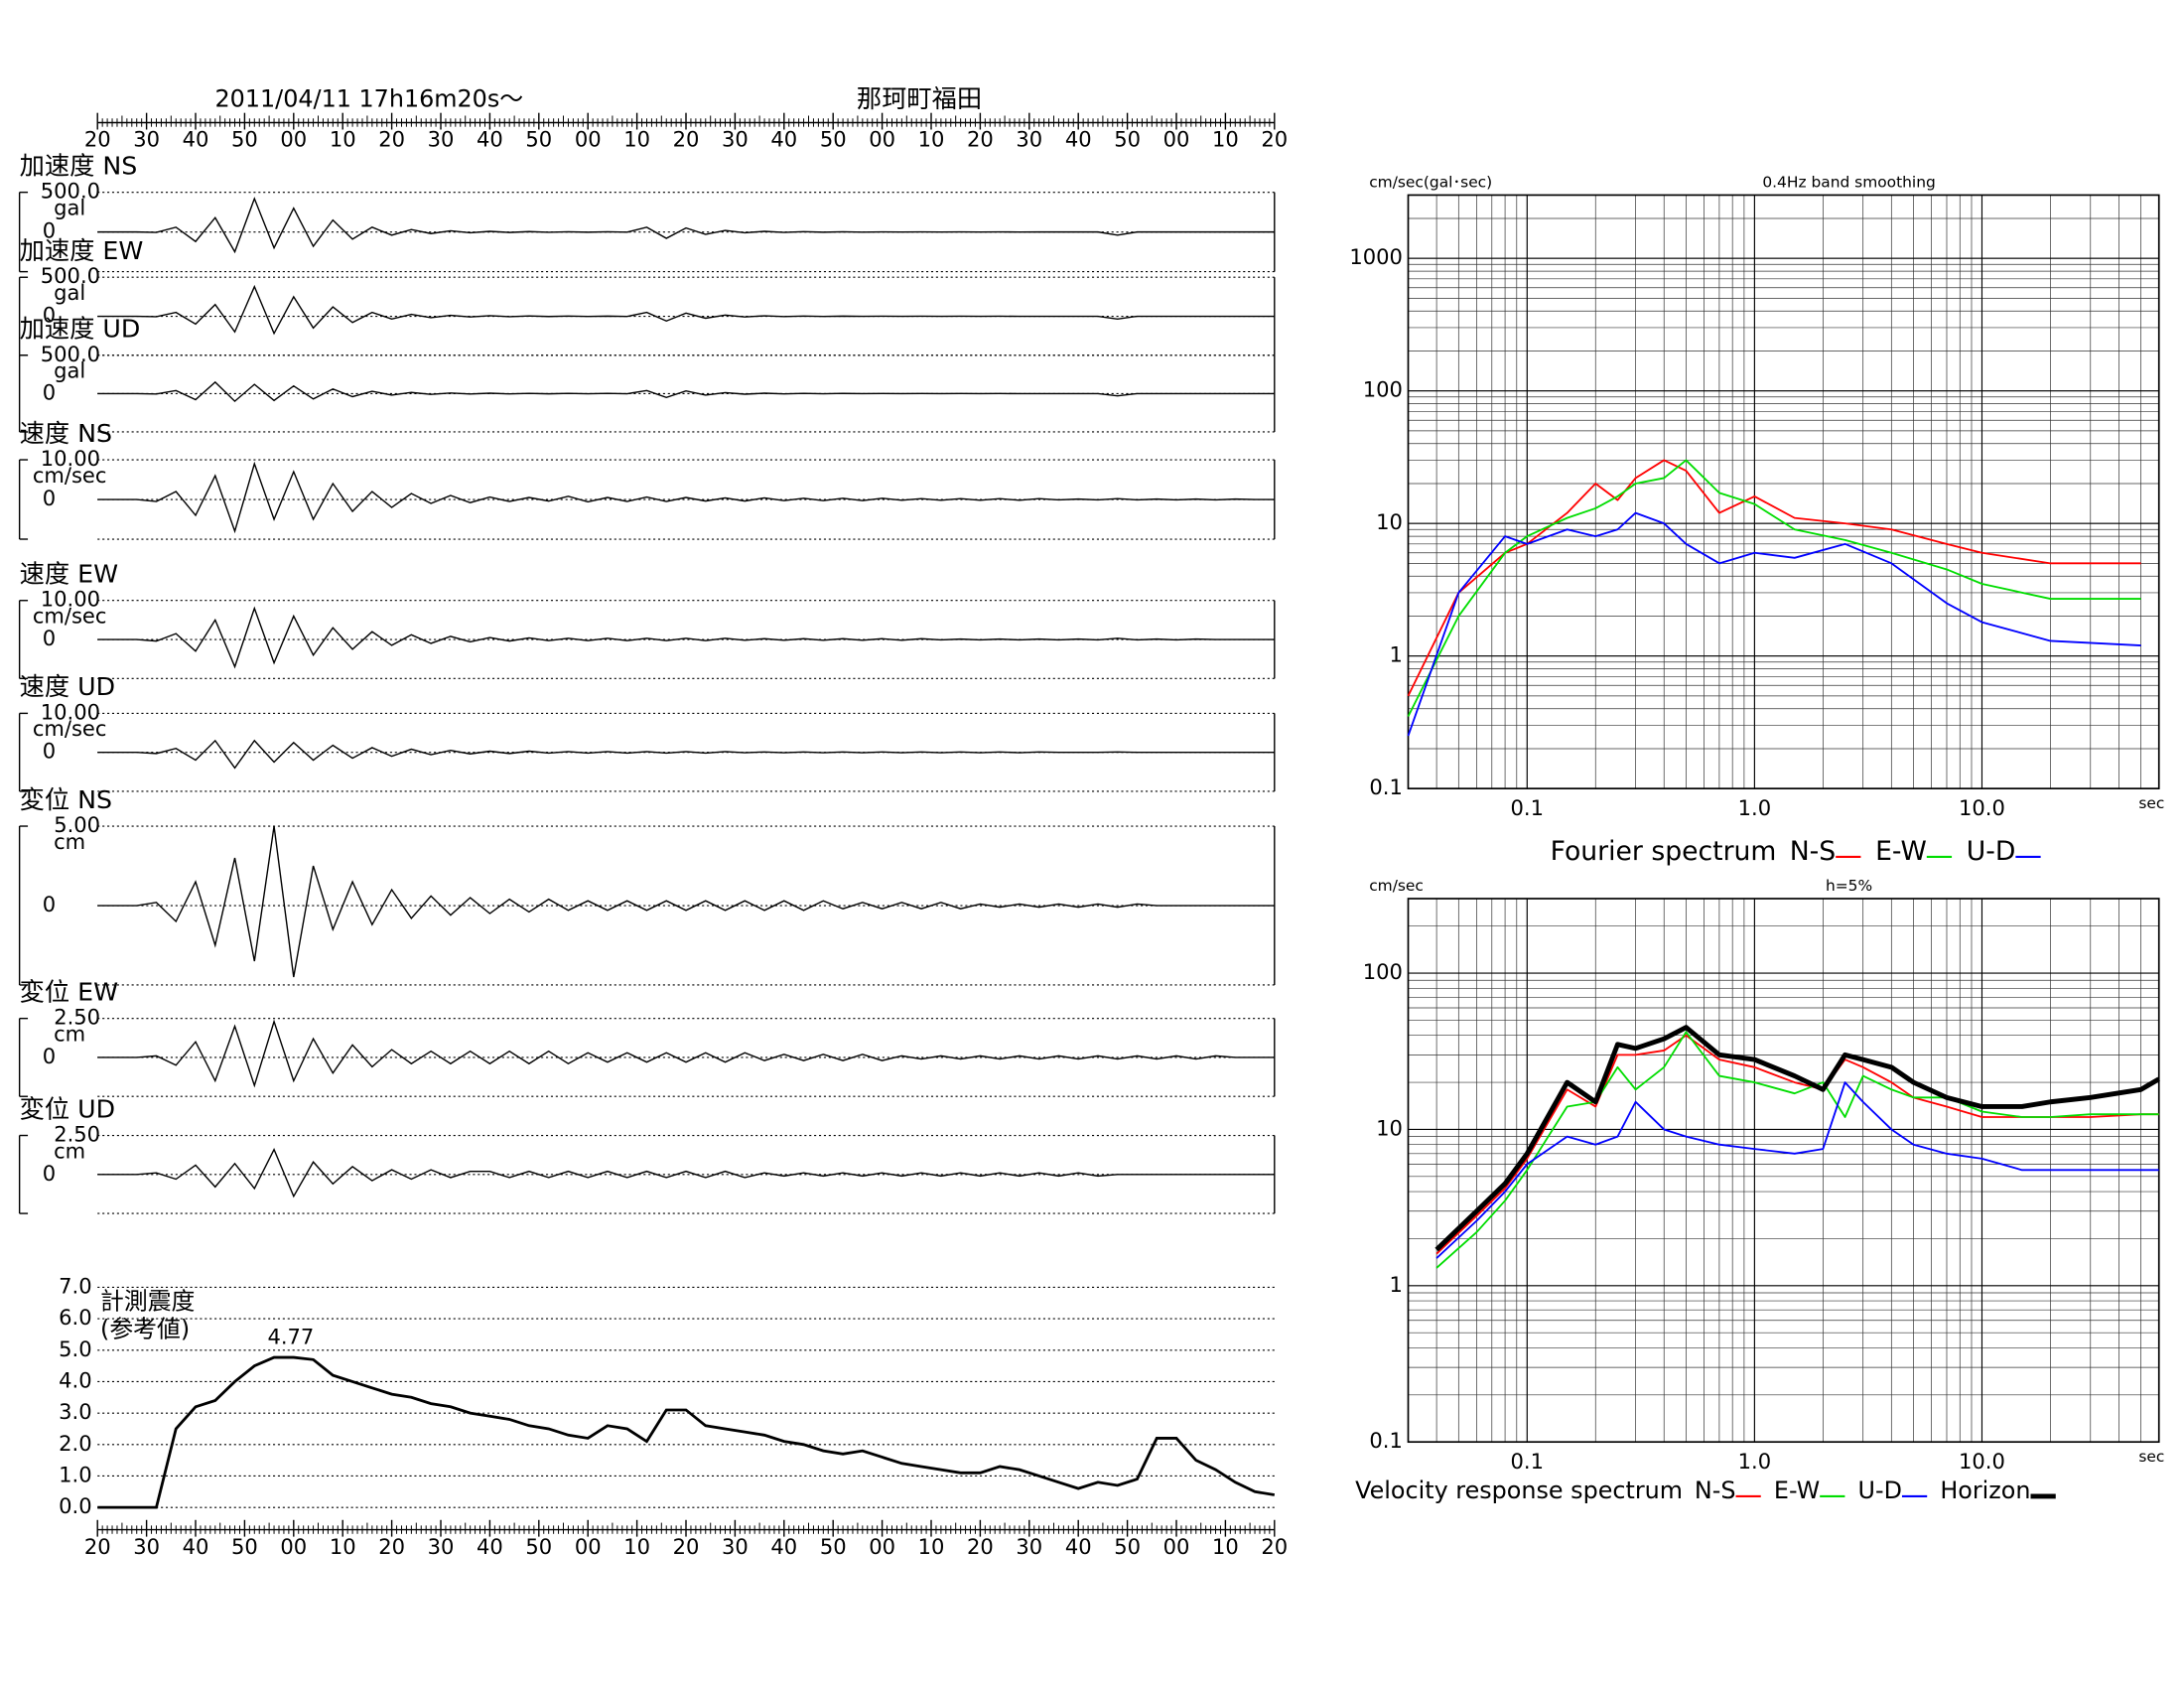  What do you see at coordinates (1982, 807) in the screenshot?
I see `x-tick-label: 10.0` at bounding box center [1982, 807].